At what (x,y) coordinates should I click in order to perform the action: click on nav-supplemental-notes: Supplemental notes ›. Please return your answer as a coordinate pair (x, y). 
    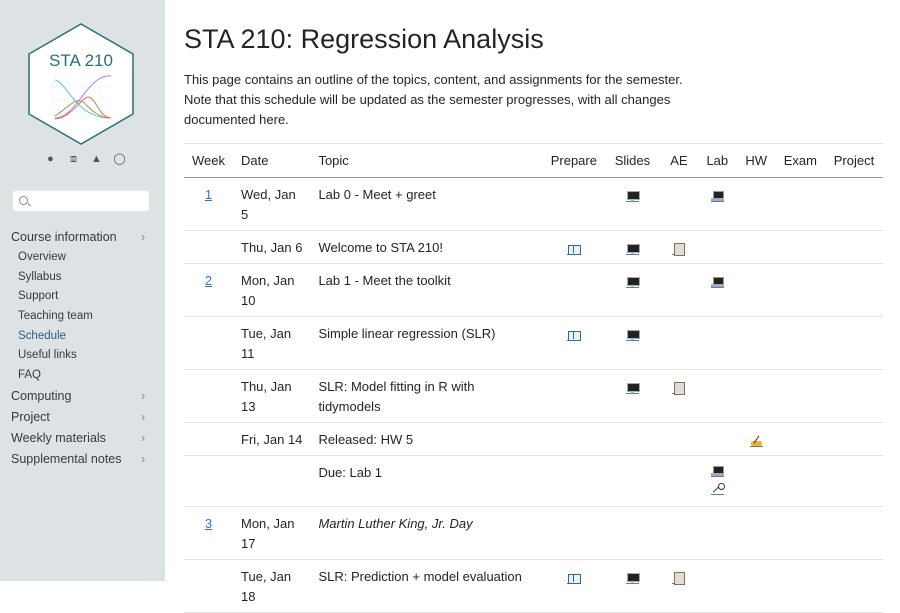
    Looking at the image, I should click on (82, 459).